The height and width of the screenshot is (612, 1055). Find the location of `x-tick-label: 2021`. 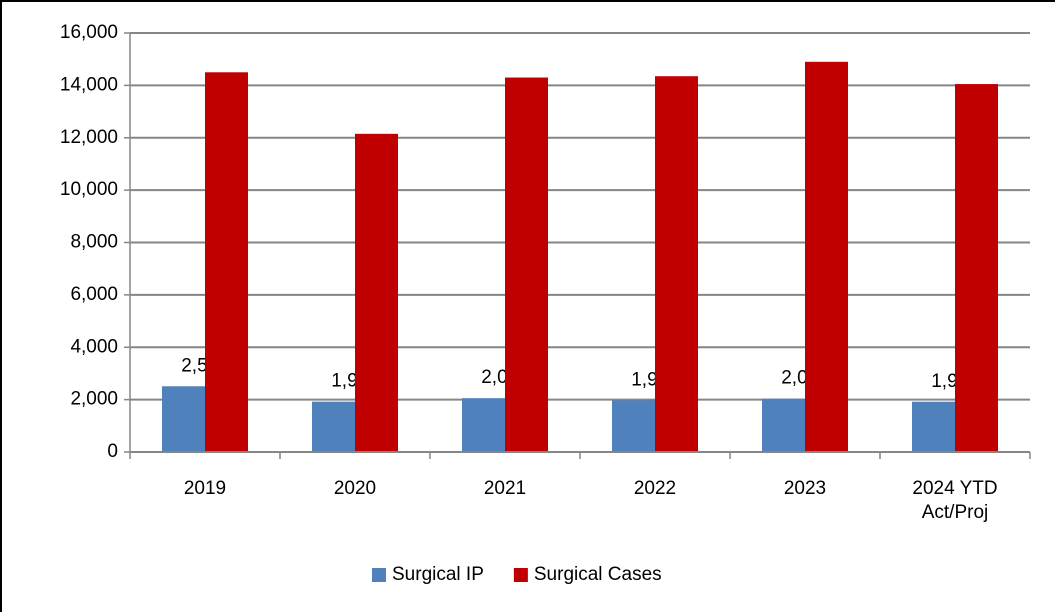

x-tick-label: 2021 is located at coordinates (505, 488).